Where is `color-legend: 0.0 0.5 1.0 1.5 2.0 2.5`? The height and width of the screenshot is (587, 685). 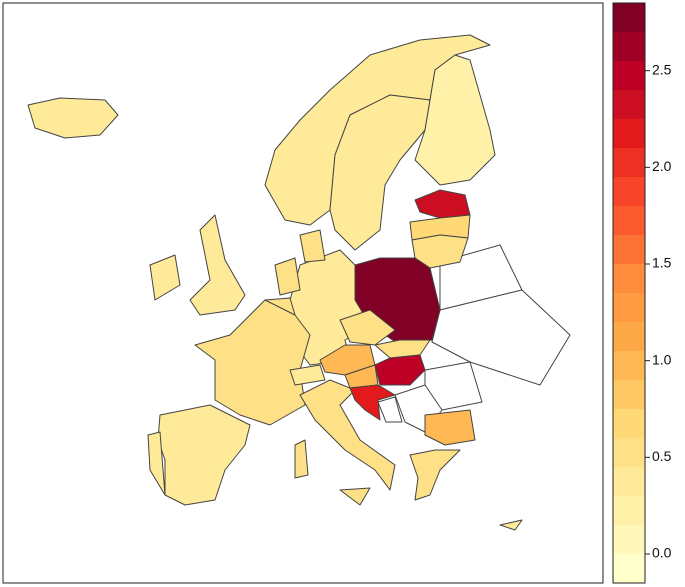
color-legend: 0.0 0.5 1.0 1.5 2.0 2.5 is located at coordinates (642, 293).